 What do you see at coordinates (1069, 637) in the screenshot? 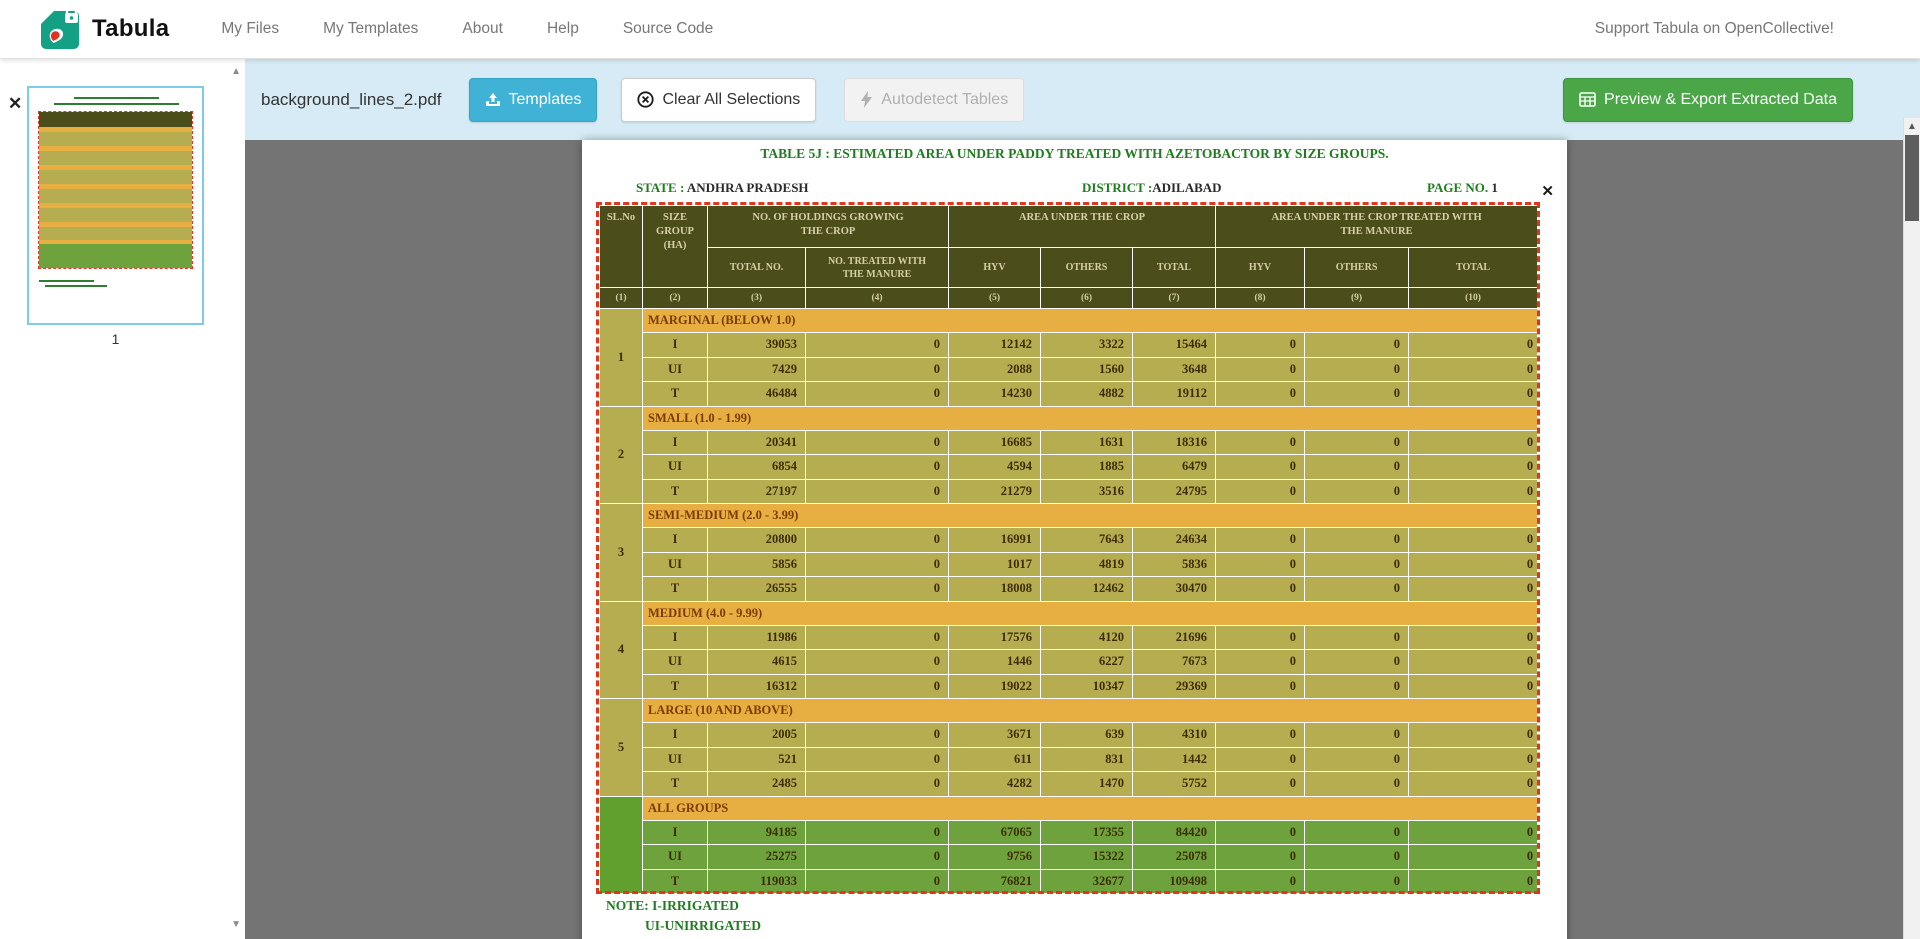
I see `table-row: I 11986 0 17576 4120 21696 0 0 0` at bounding box center [1069, 637].